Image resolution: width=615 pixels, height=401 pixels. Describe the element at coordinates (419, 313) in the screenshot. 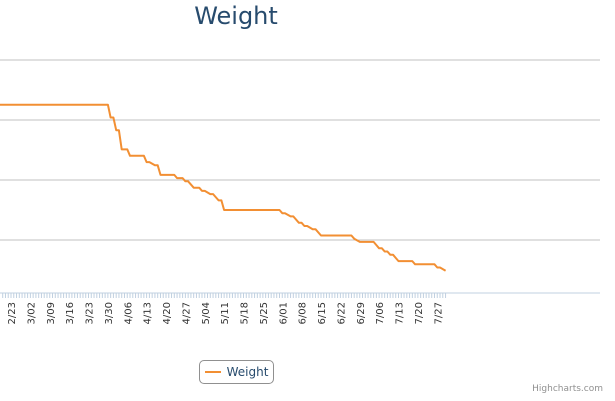

I see `x-tick-label: 7/20` at that location.